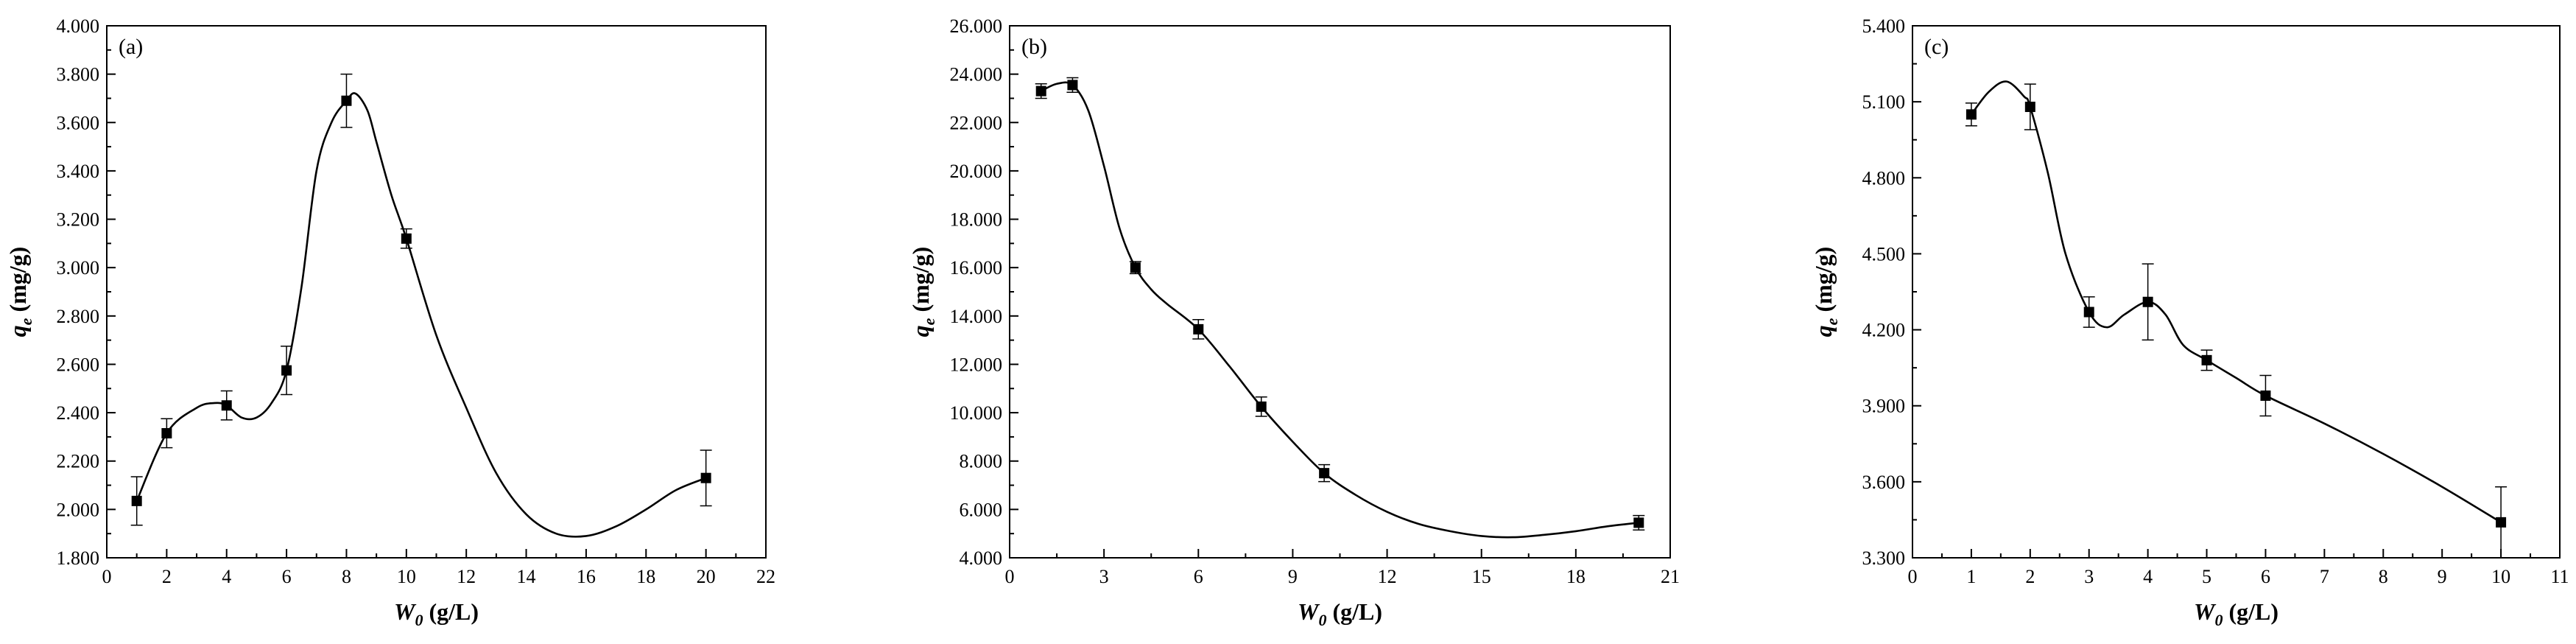 Image resolution: width=2576 pixels, height=644 pixels. I want to click on y-tick-label: 24.000, so click(976, 74).